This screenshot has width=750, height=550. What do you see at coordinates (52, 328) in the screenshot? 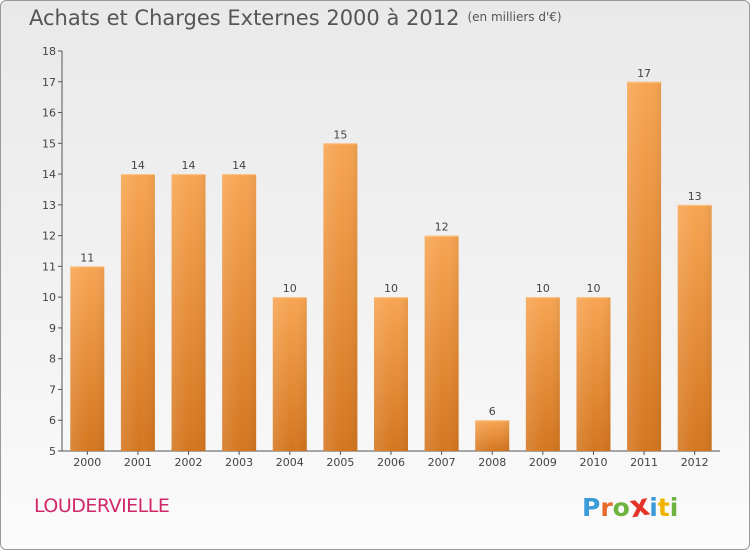
I see `y-tick-label: 9` at bounding box center [52, 328].